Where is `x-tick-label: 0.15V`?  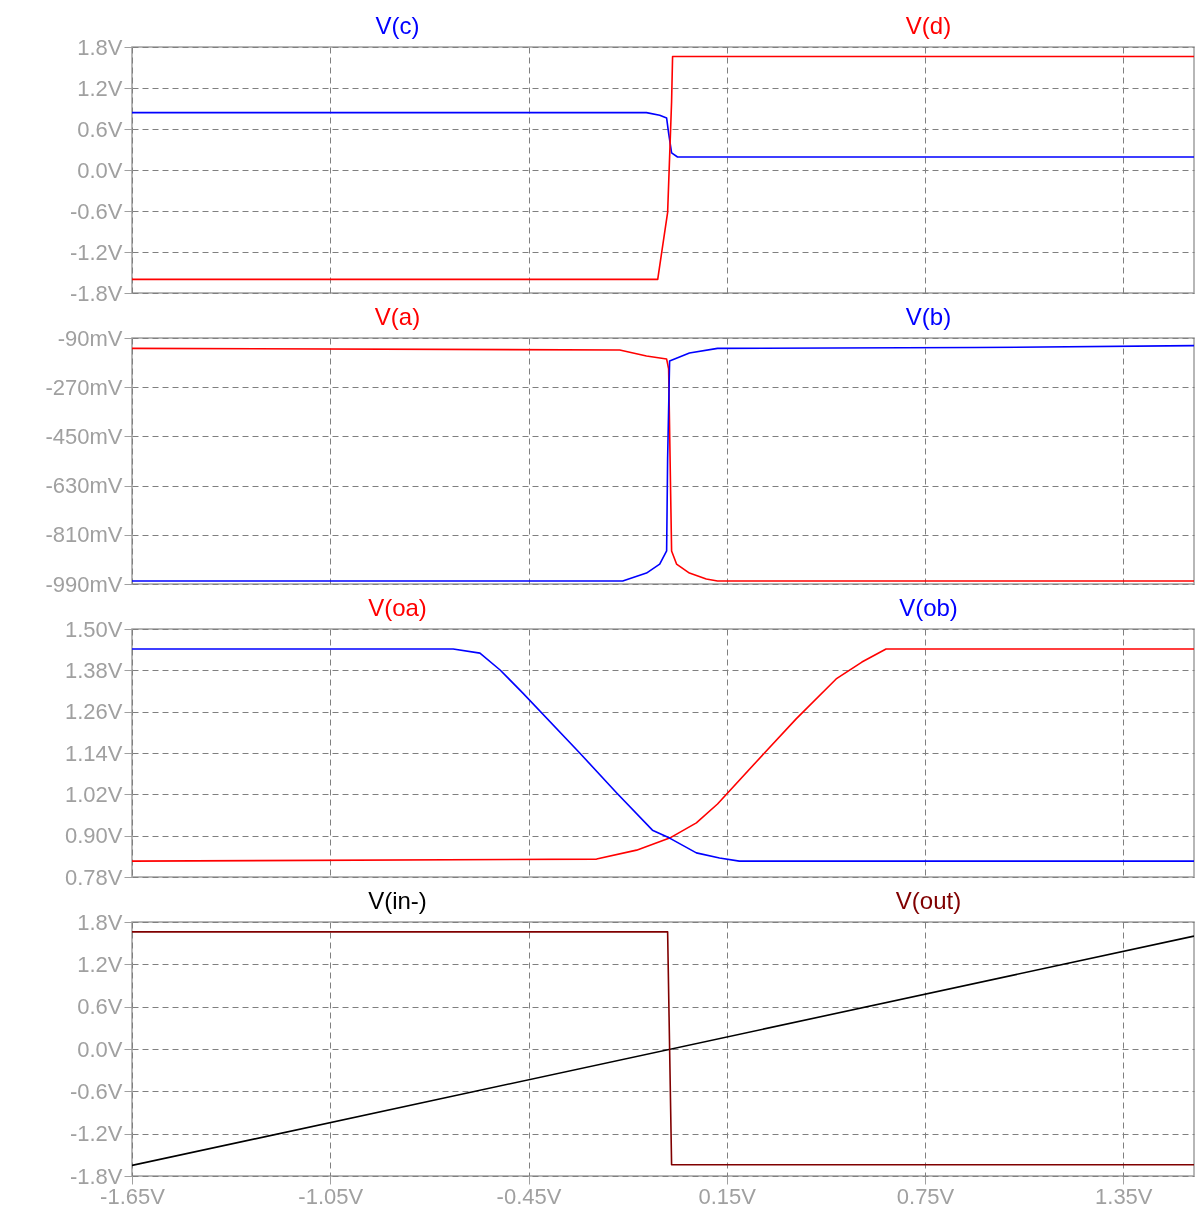
x-tick-label: 0.15V is located at coordinates (727, 1196).